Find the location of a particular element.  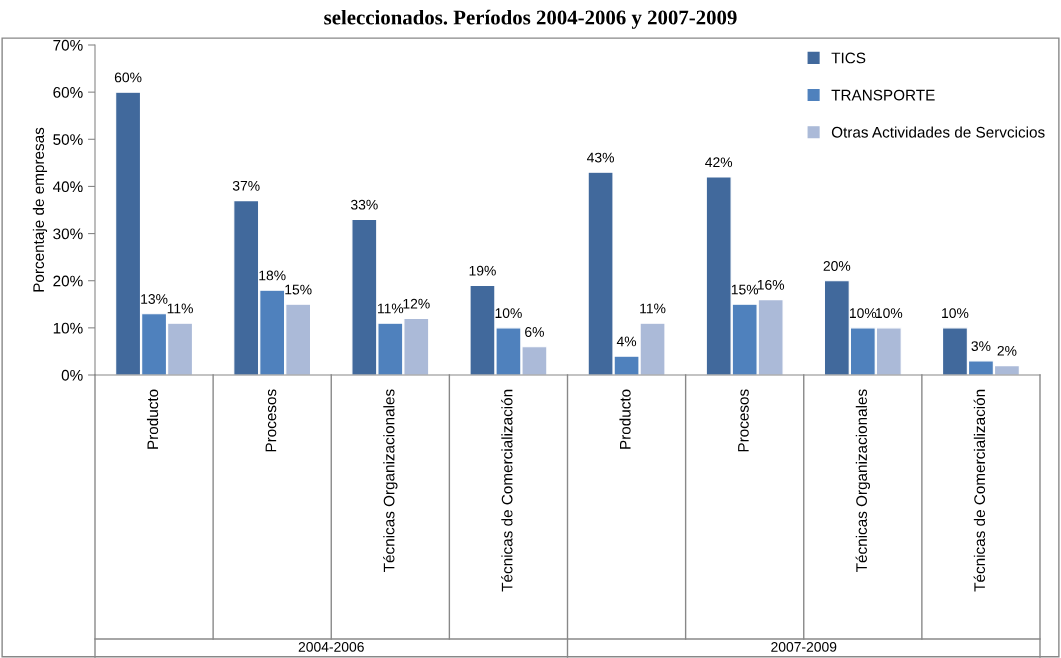

y-tick-label: 20% is located at coordinates (68, 281).